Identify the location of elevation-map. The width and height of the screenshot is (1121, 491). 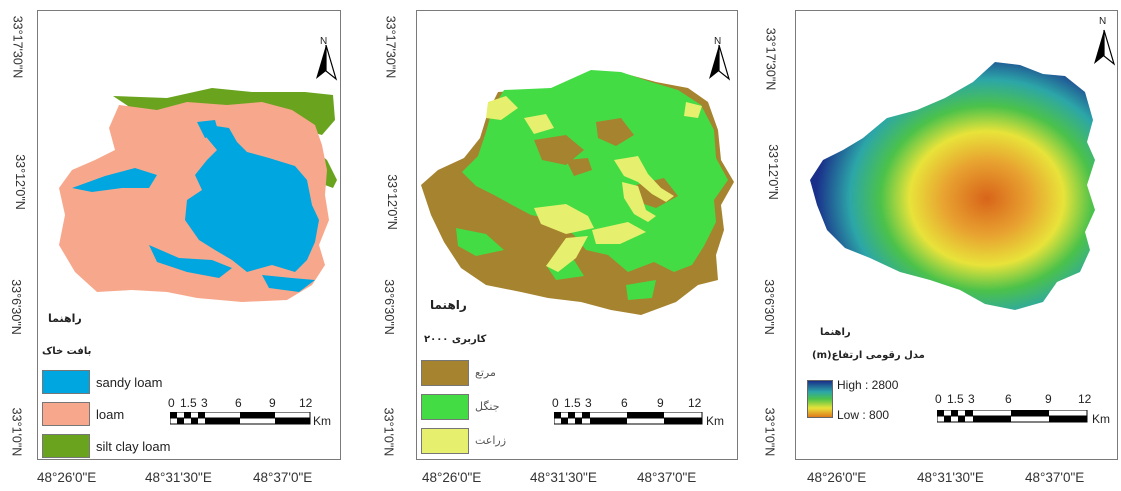
(952, 186).